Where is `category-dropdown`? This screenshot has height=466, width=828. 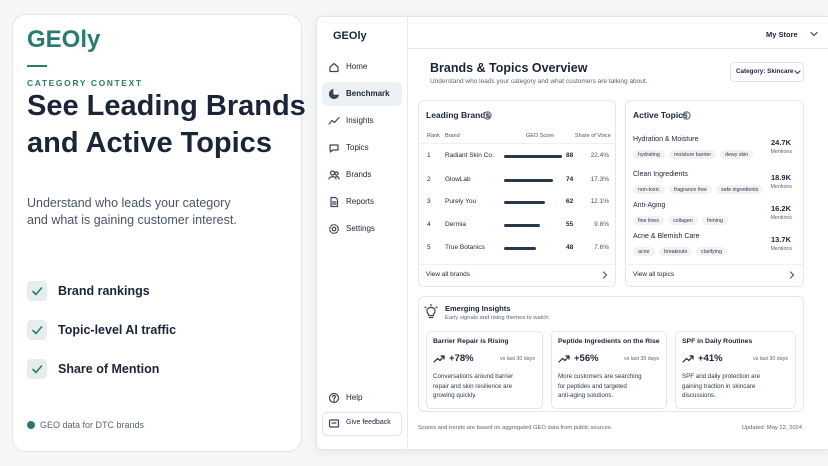
category-dropdown is located at coordinates (767, 72).